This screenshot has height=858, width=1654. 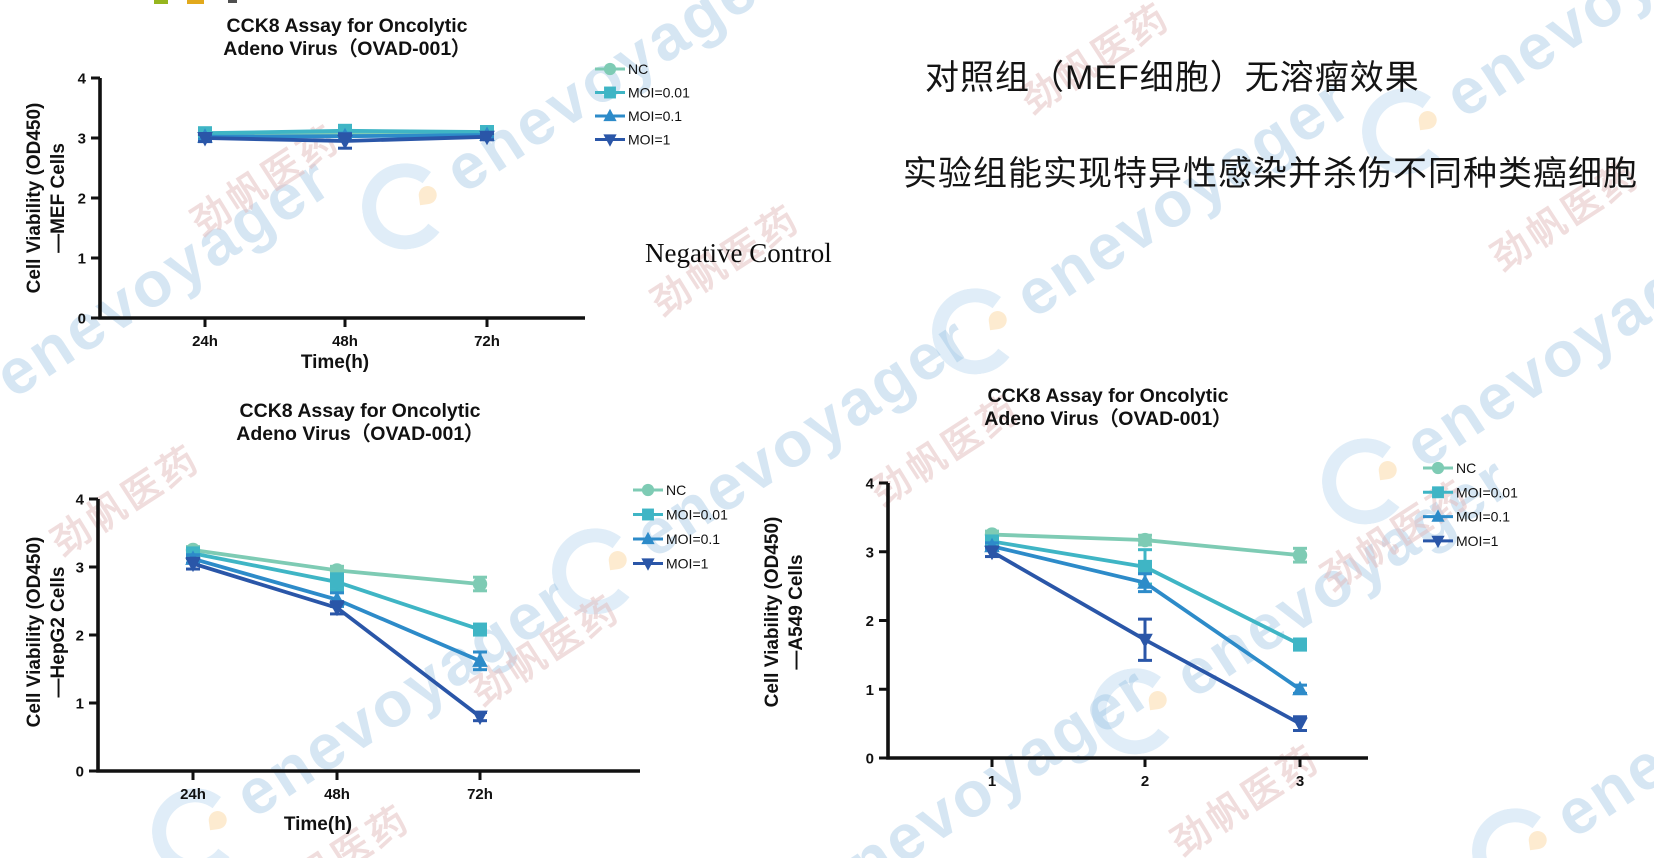 I want to click on a549-ytick: 1, so click(x=870, y=690).